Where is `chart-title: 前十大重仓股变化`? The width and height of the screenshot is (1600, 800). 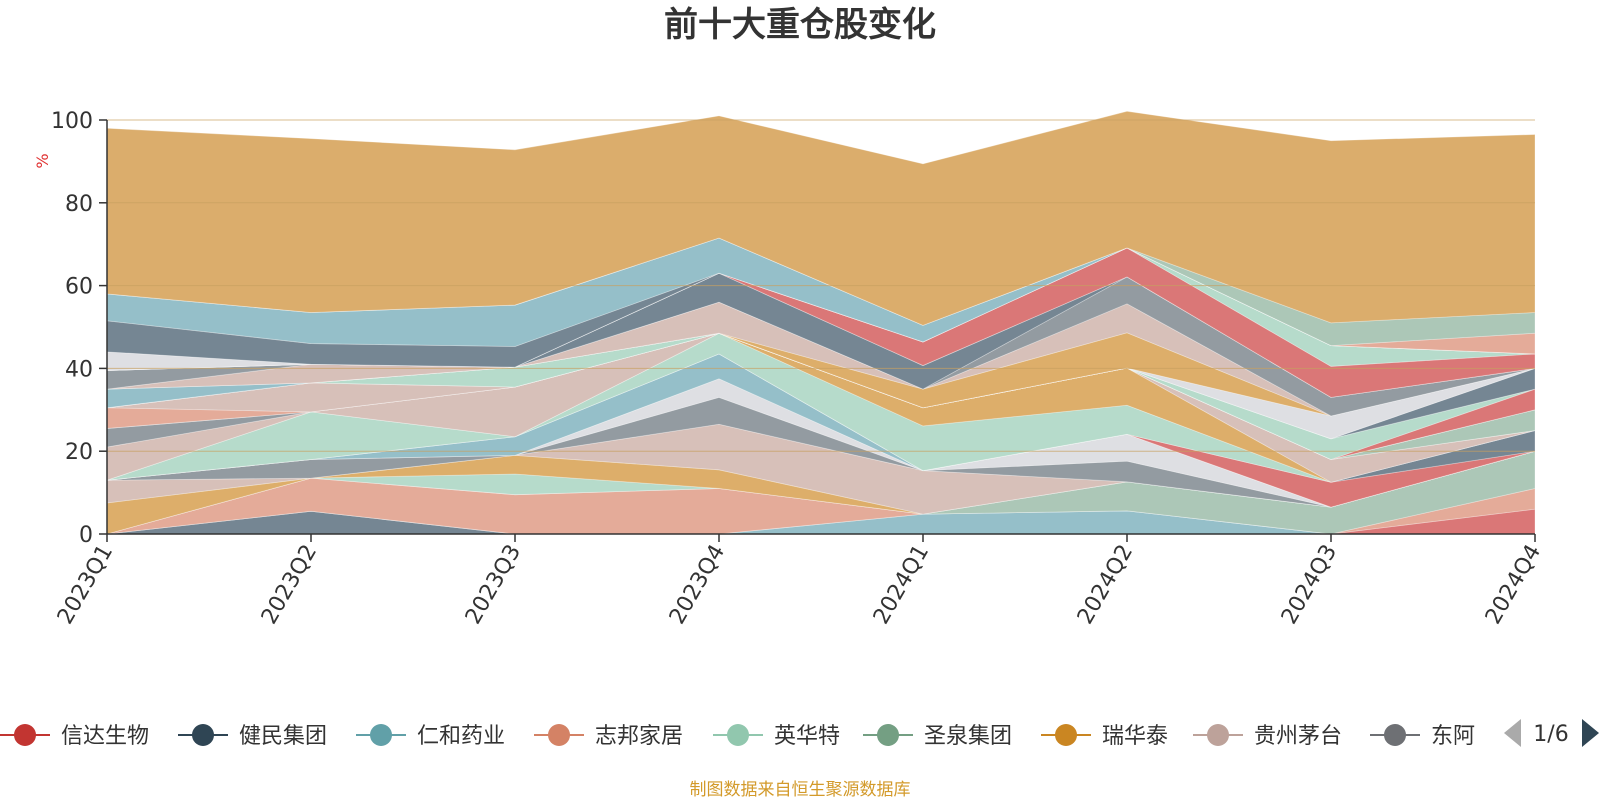
chart-title: 前十大重仓股变化 is located at coordinates (800, 25).